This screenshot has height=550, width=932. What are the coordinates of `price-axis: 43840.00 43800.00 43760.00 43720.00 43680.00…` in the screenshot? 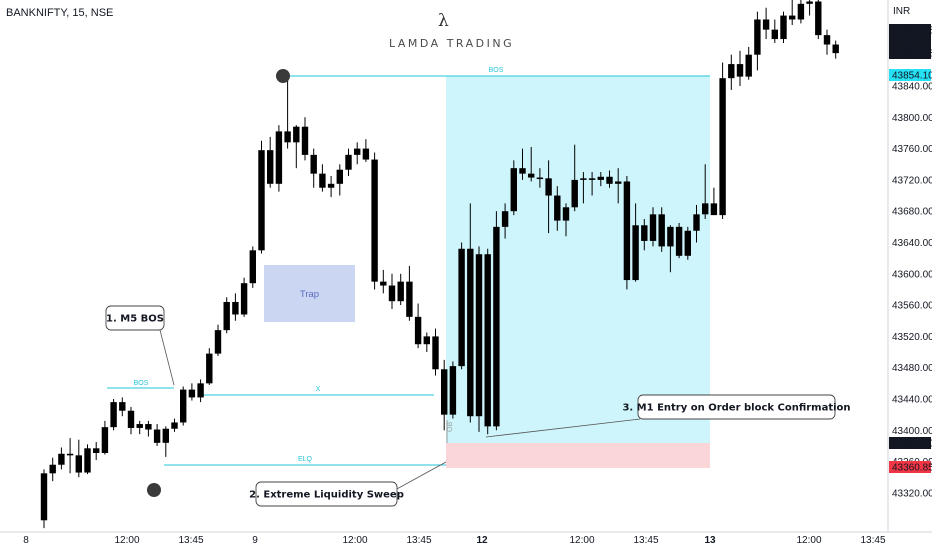 It's located at (912, 291).